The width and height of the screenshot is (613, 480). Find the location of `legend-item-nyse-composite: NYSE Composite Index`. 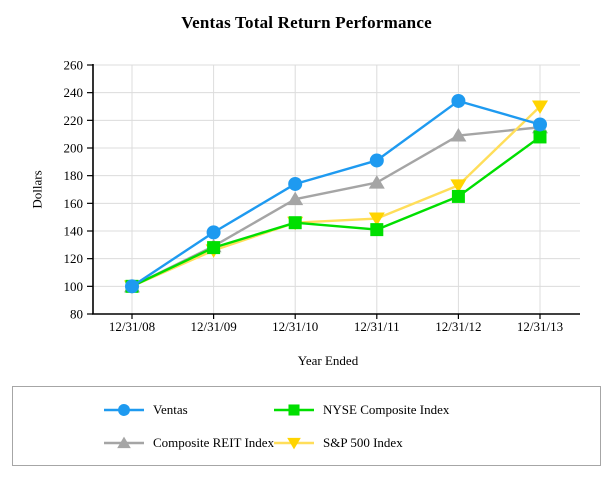

legend-item-nyse-composite: NYSE Composite Index is located at coordinates (361, 410).